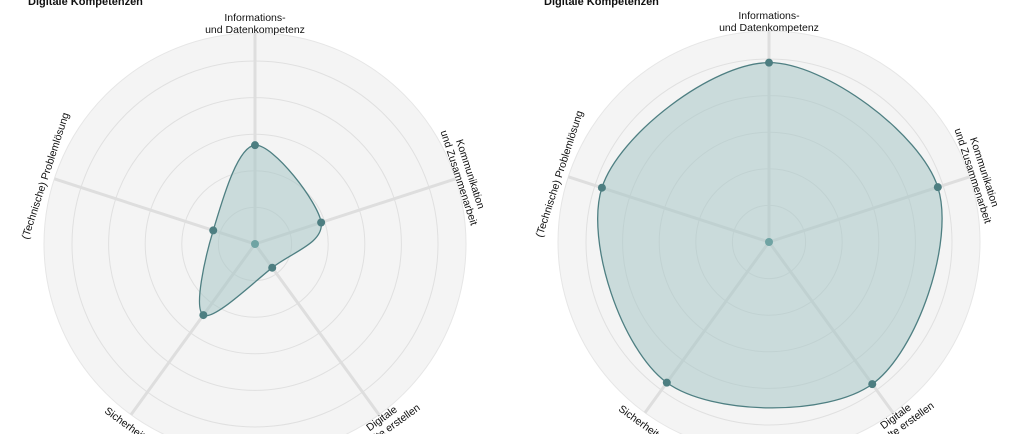 This screenshot has height=434, width=1024. Describe the element at coordinates (260, 230) in the screenshot. I see `data-area` at that location.